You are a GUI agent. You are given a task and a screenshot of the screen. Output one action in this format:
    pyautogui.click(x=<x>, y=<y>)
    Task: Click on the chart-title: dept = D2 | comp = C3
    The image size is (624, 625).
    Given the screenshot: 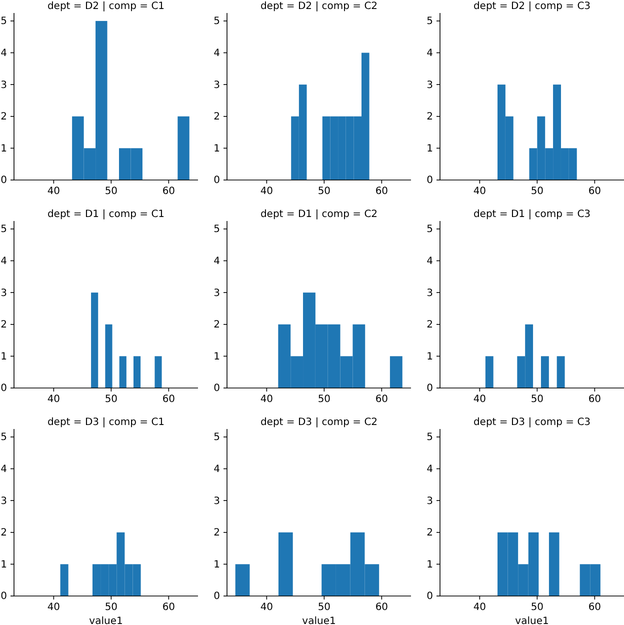 What is the action you would take?
    pyautogui.click(x=532, y=6)
    